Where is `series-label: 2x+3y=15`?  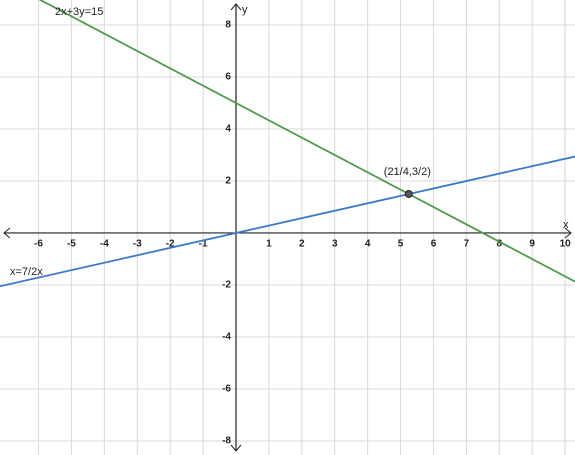 series-label: 2x+3y=15 is located at coordinates (79, 12).